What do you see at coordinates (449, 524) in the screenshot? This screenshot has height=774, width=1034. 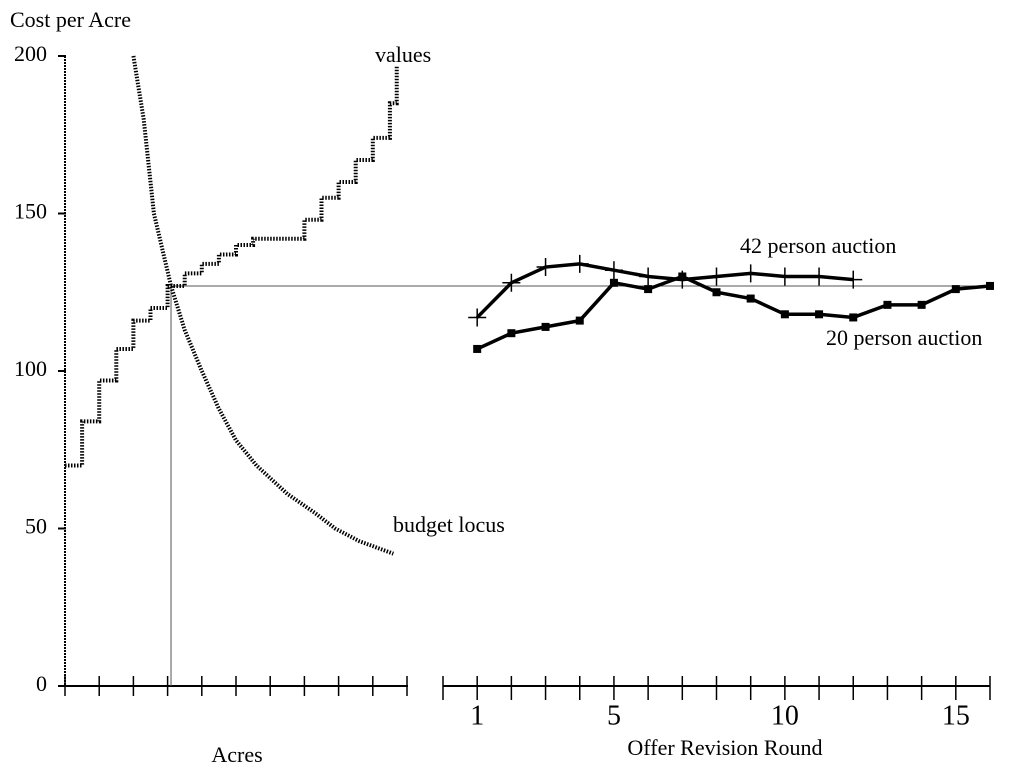 I see `series-label: budget locus` at bounding box center [449, 524].